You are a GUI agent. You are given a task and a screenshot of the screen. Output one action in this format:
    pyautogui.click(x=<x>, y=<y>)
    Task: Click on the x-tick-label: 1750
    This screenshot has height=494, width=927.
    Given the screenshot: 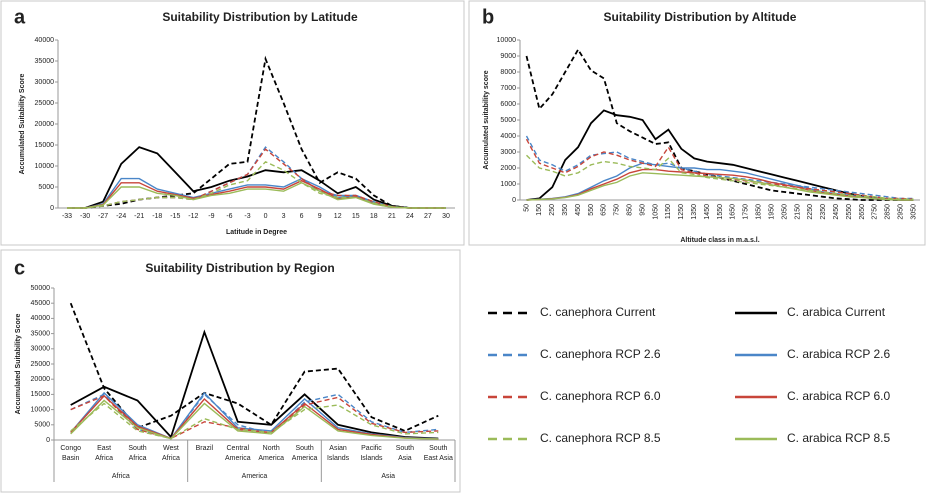 What is the action you would take?
    pyautogui.click(x=746, y=212)
    